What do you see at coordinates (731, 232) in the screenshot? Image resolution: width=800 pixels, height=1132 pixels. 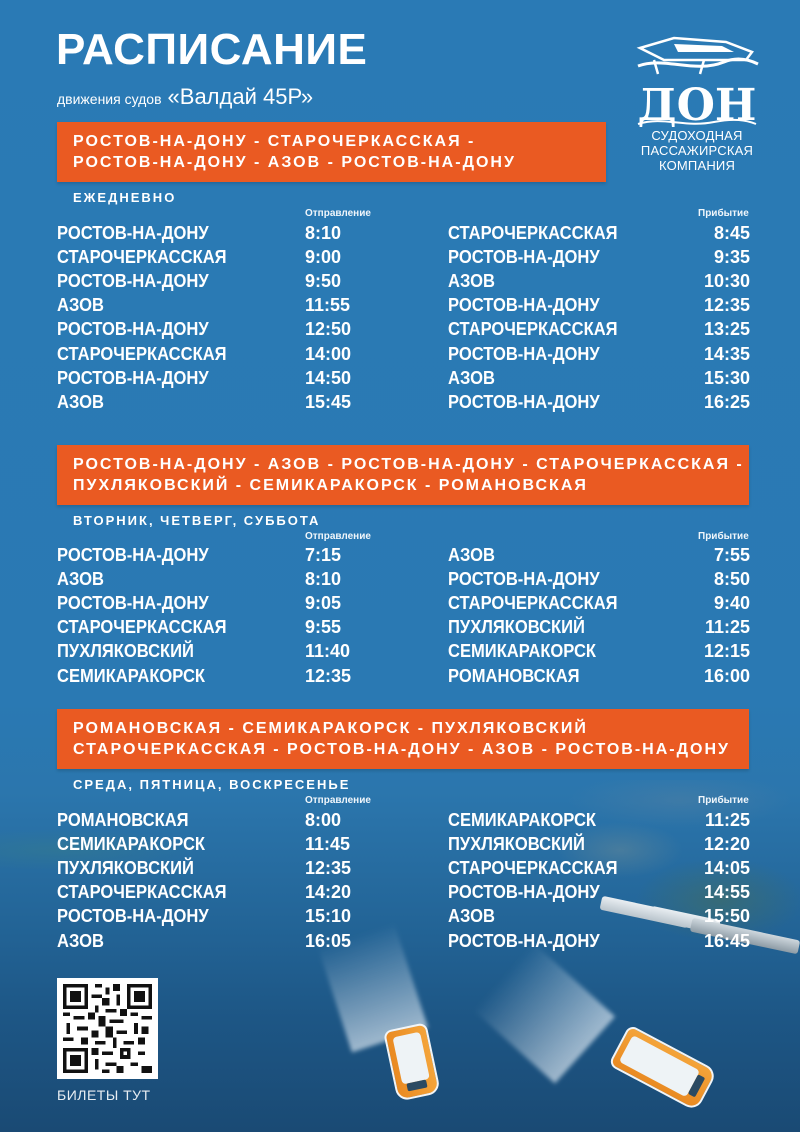 I see `time-value: 8:45` at bounding box center [731, 232].